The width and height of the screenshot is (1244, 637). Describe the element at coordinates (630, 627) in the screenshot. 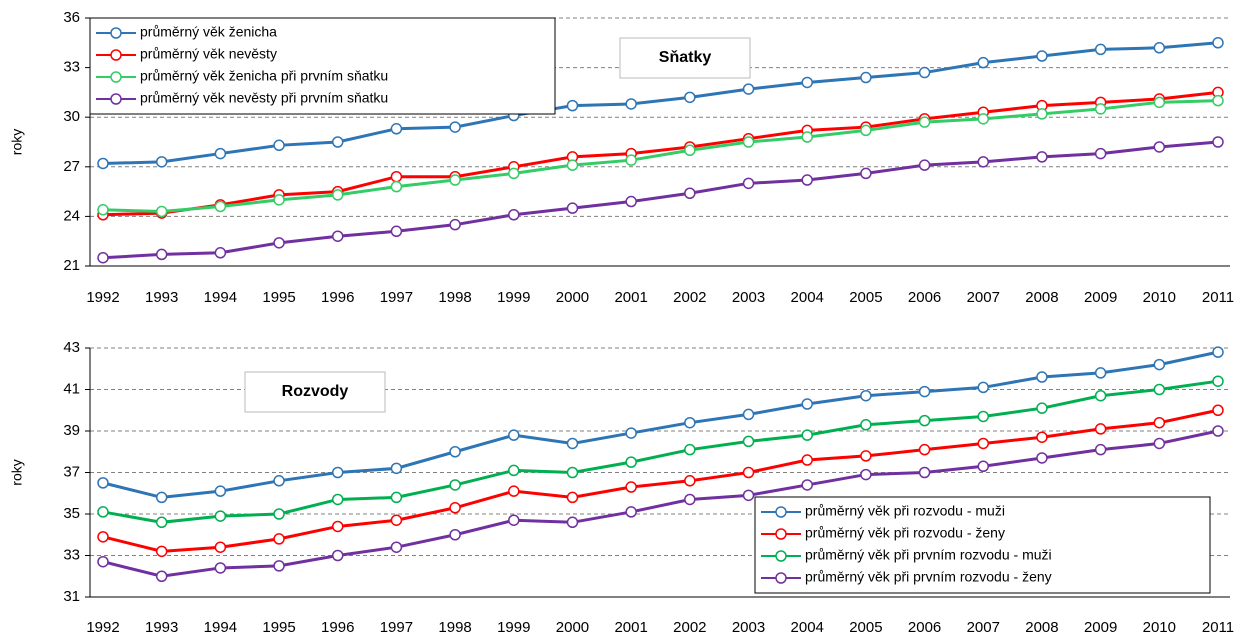

I see `x-tick-label: 2001` at that location.